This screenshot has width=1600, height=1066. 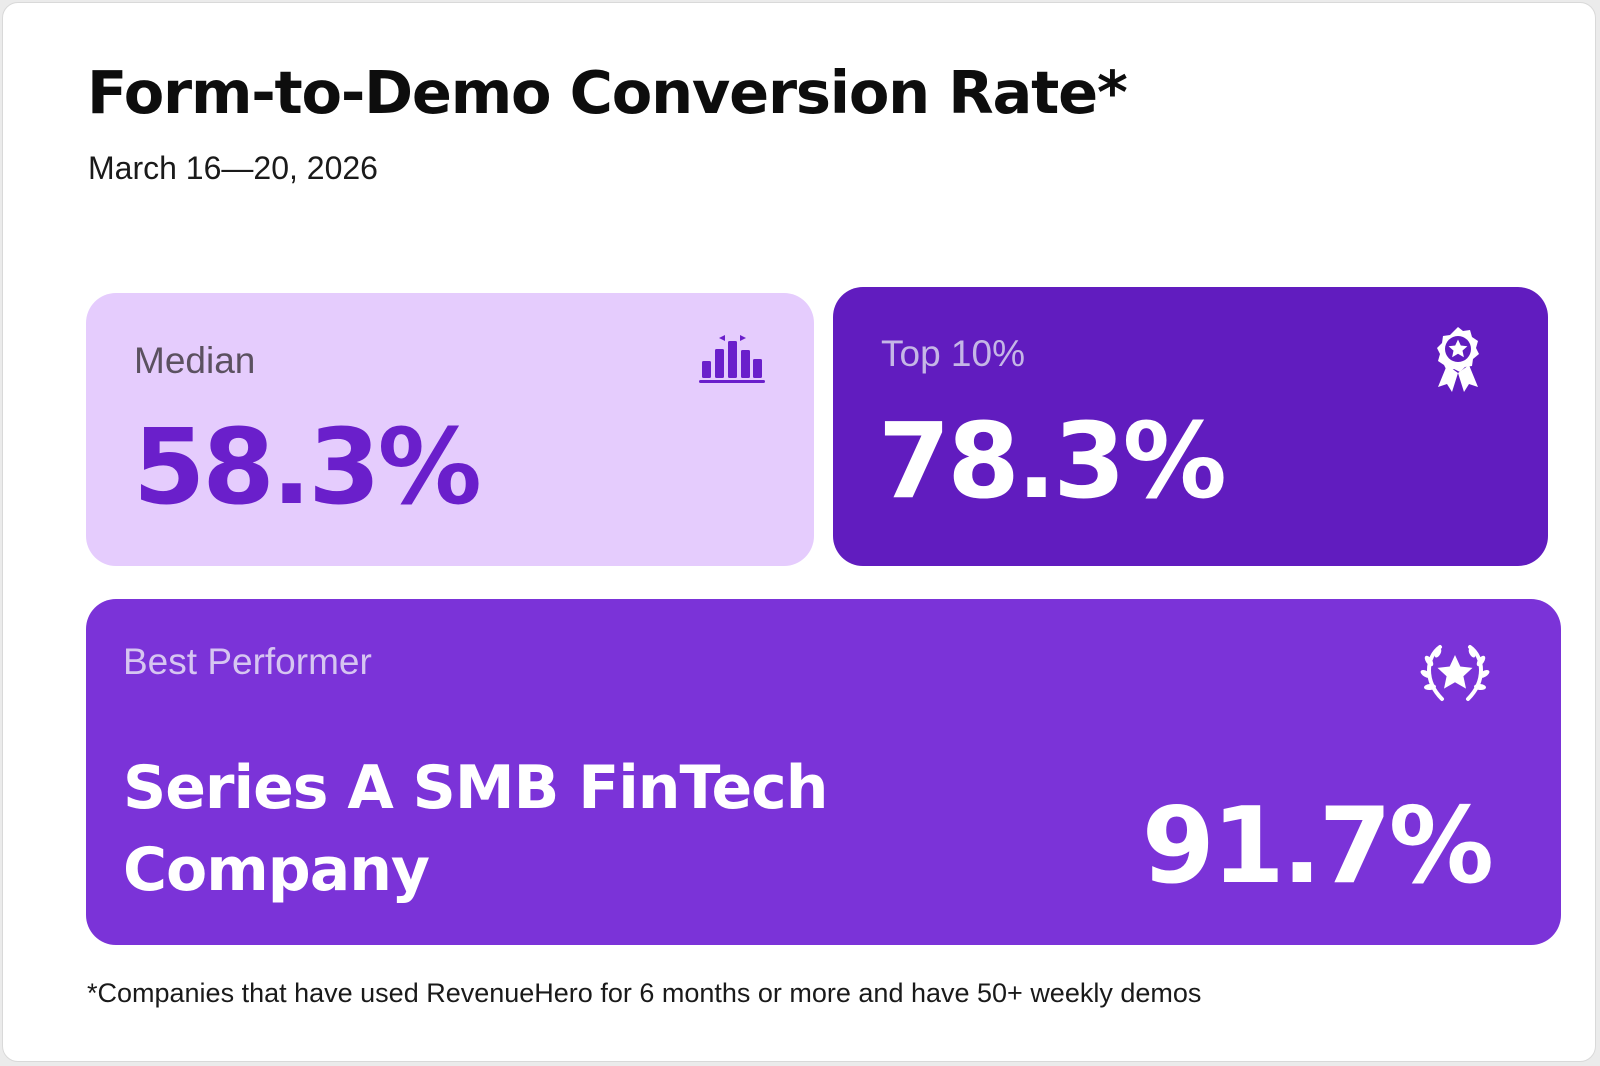 I want to click on top-10-label: Top 10%, so click(x=953, y=353).